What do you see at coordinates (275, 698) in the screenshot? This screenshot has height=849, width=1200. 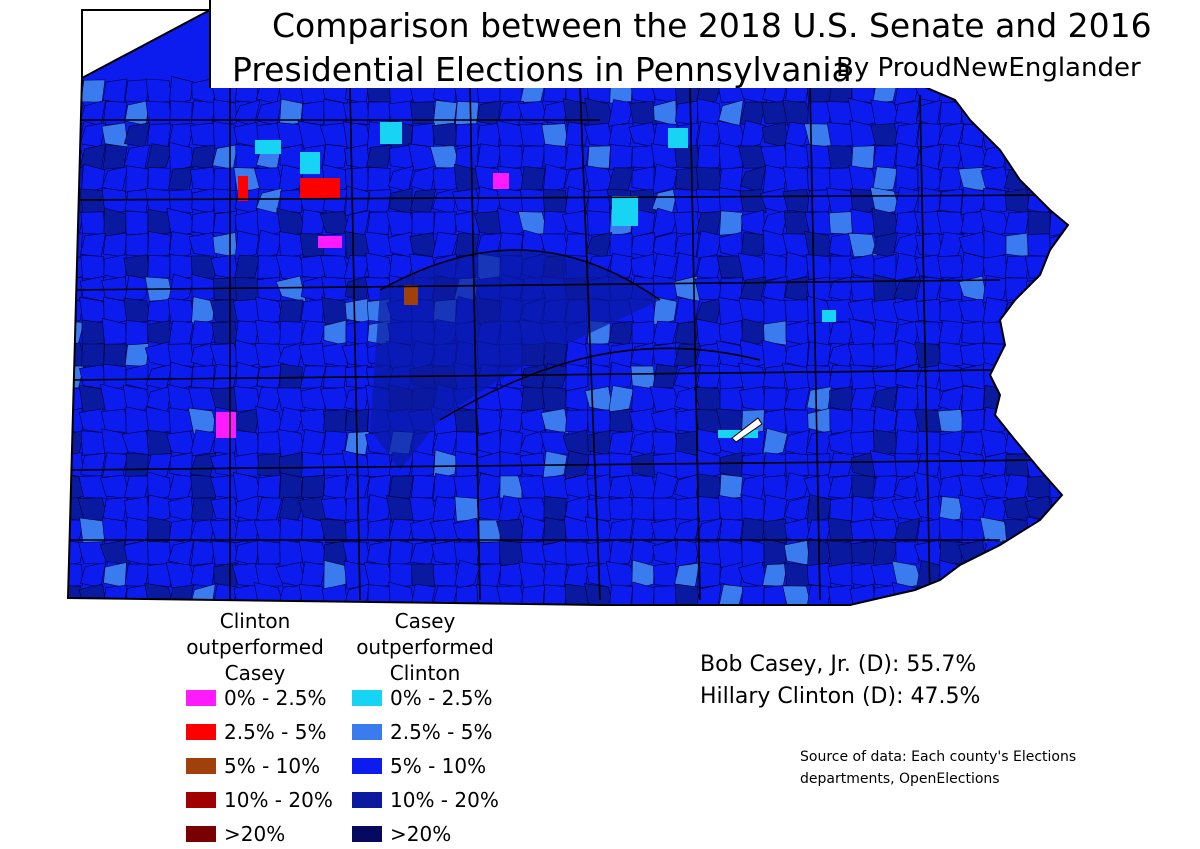 I see `legend-label: 0% - 2.5%` at bounding box center [275, 698].